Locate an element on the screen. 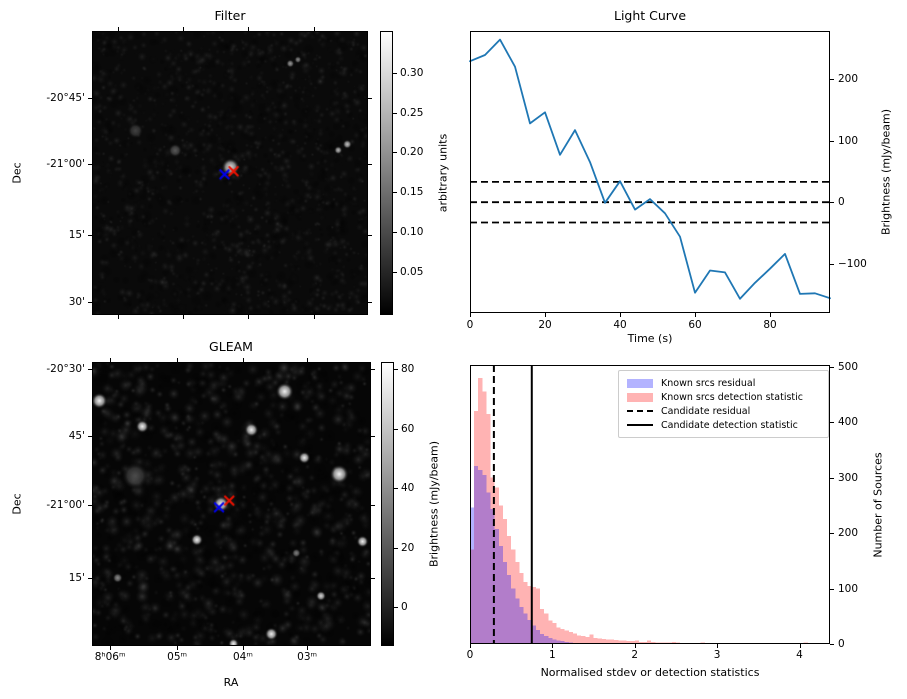  filter-axes is located at coordinates (230, 173).